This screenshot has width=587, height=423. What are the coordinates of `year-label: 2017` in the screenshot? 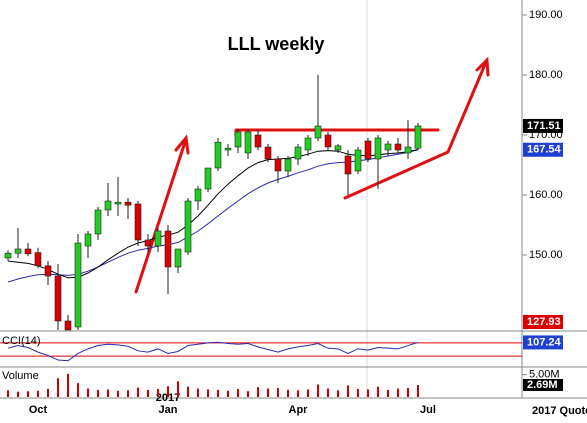 It's located at (168, 398).